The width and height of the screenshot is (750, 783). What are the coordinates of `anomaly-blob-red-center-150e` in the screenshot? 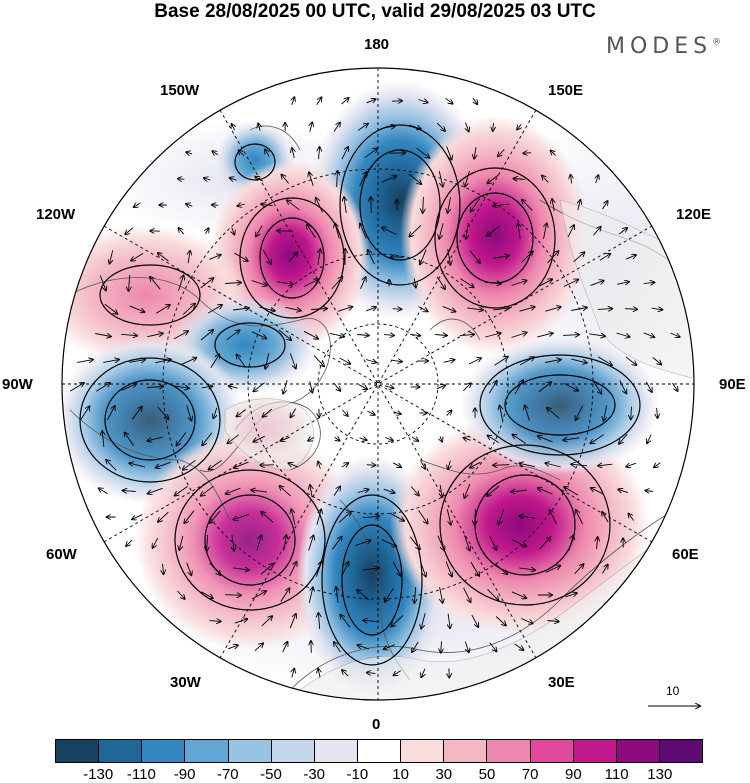 It's located at (495, 235).